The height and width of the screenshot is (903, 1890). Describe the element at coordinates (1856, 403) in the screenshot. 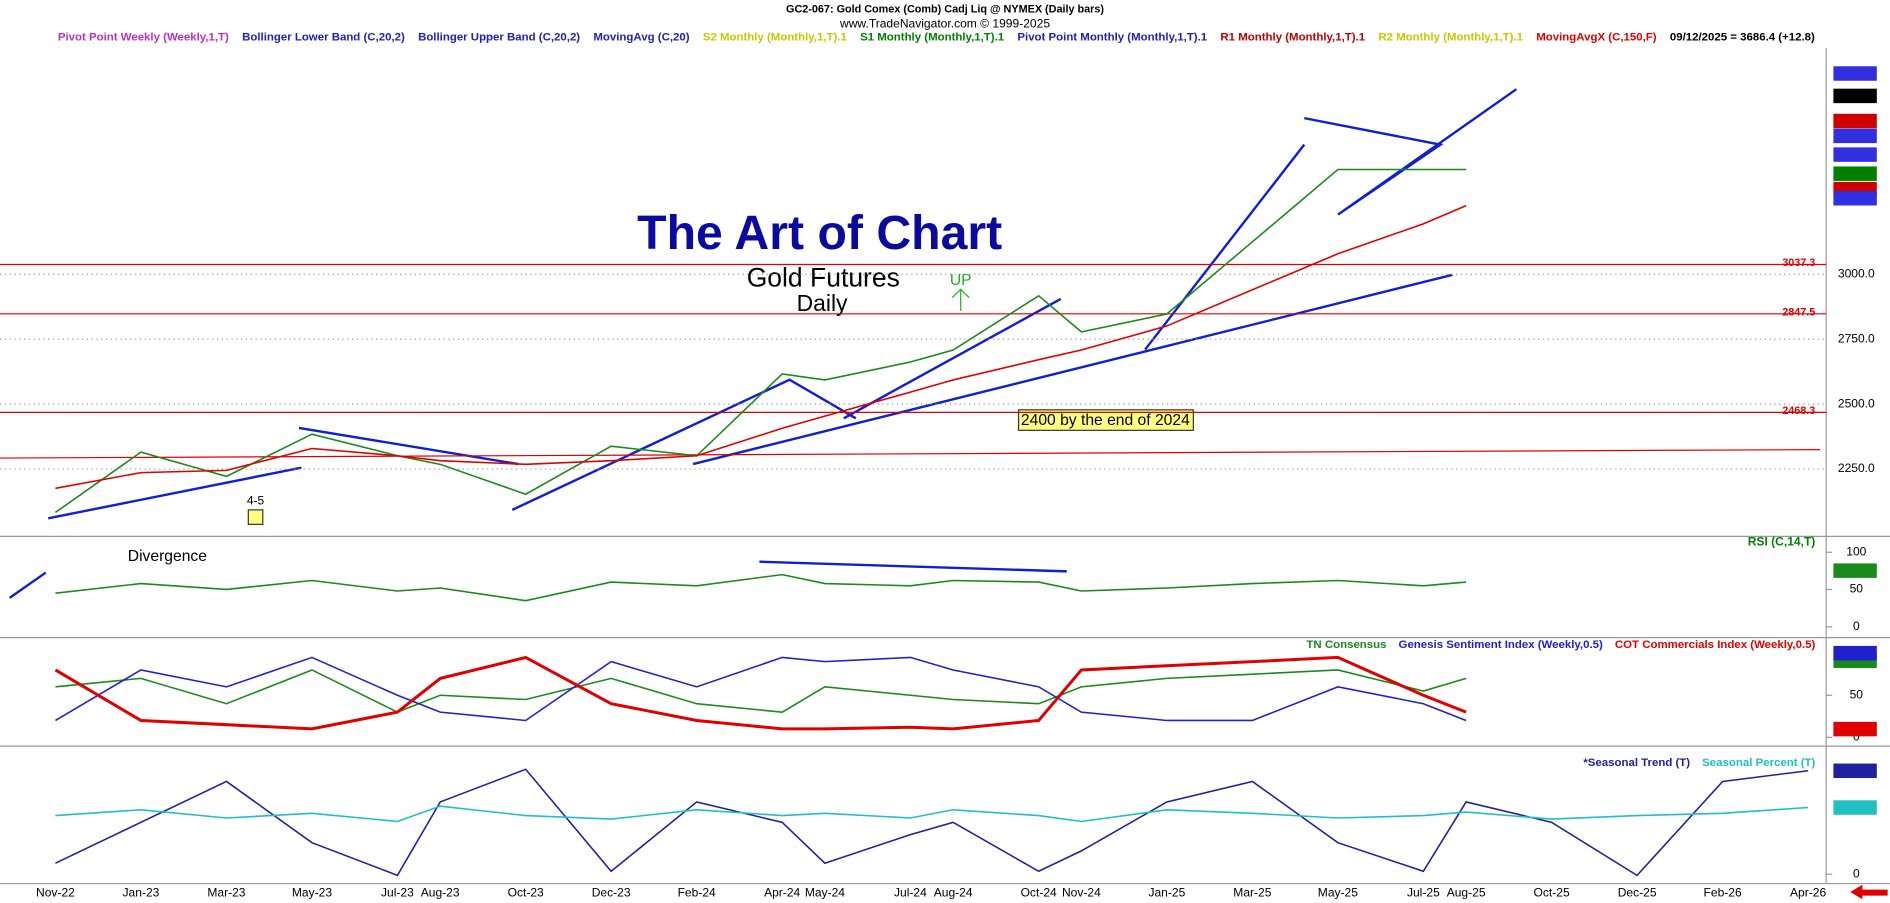

I see `y-tick-label: 2500.0` at that location.